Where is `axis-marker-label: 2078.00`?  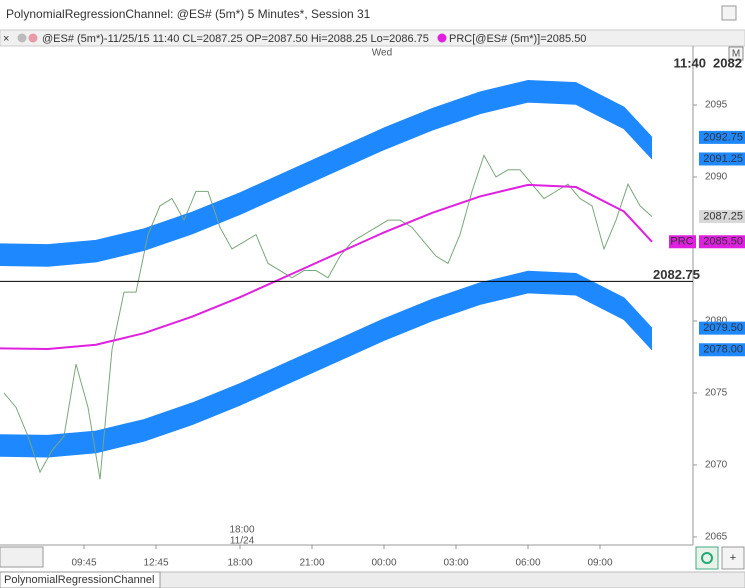 axis-marker-label: 2078.00 is located at coordinates (723, 350).